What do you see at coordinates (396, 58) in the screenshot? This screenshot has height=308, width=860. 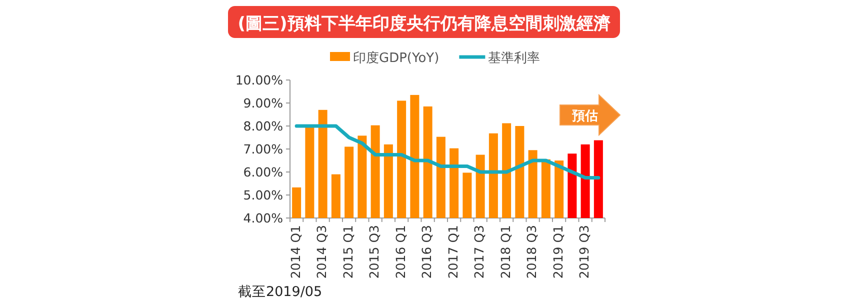 I see `legend-label: 印度GDP(YoY)` at bounding box center [396, 58].